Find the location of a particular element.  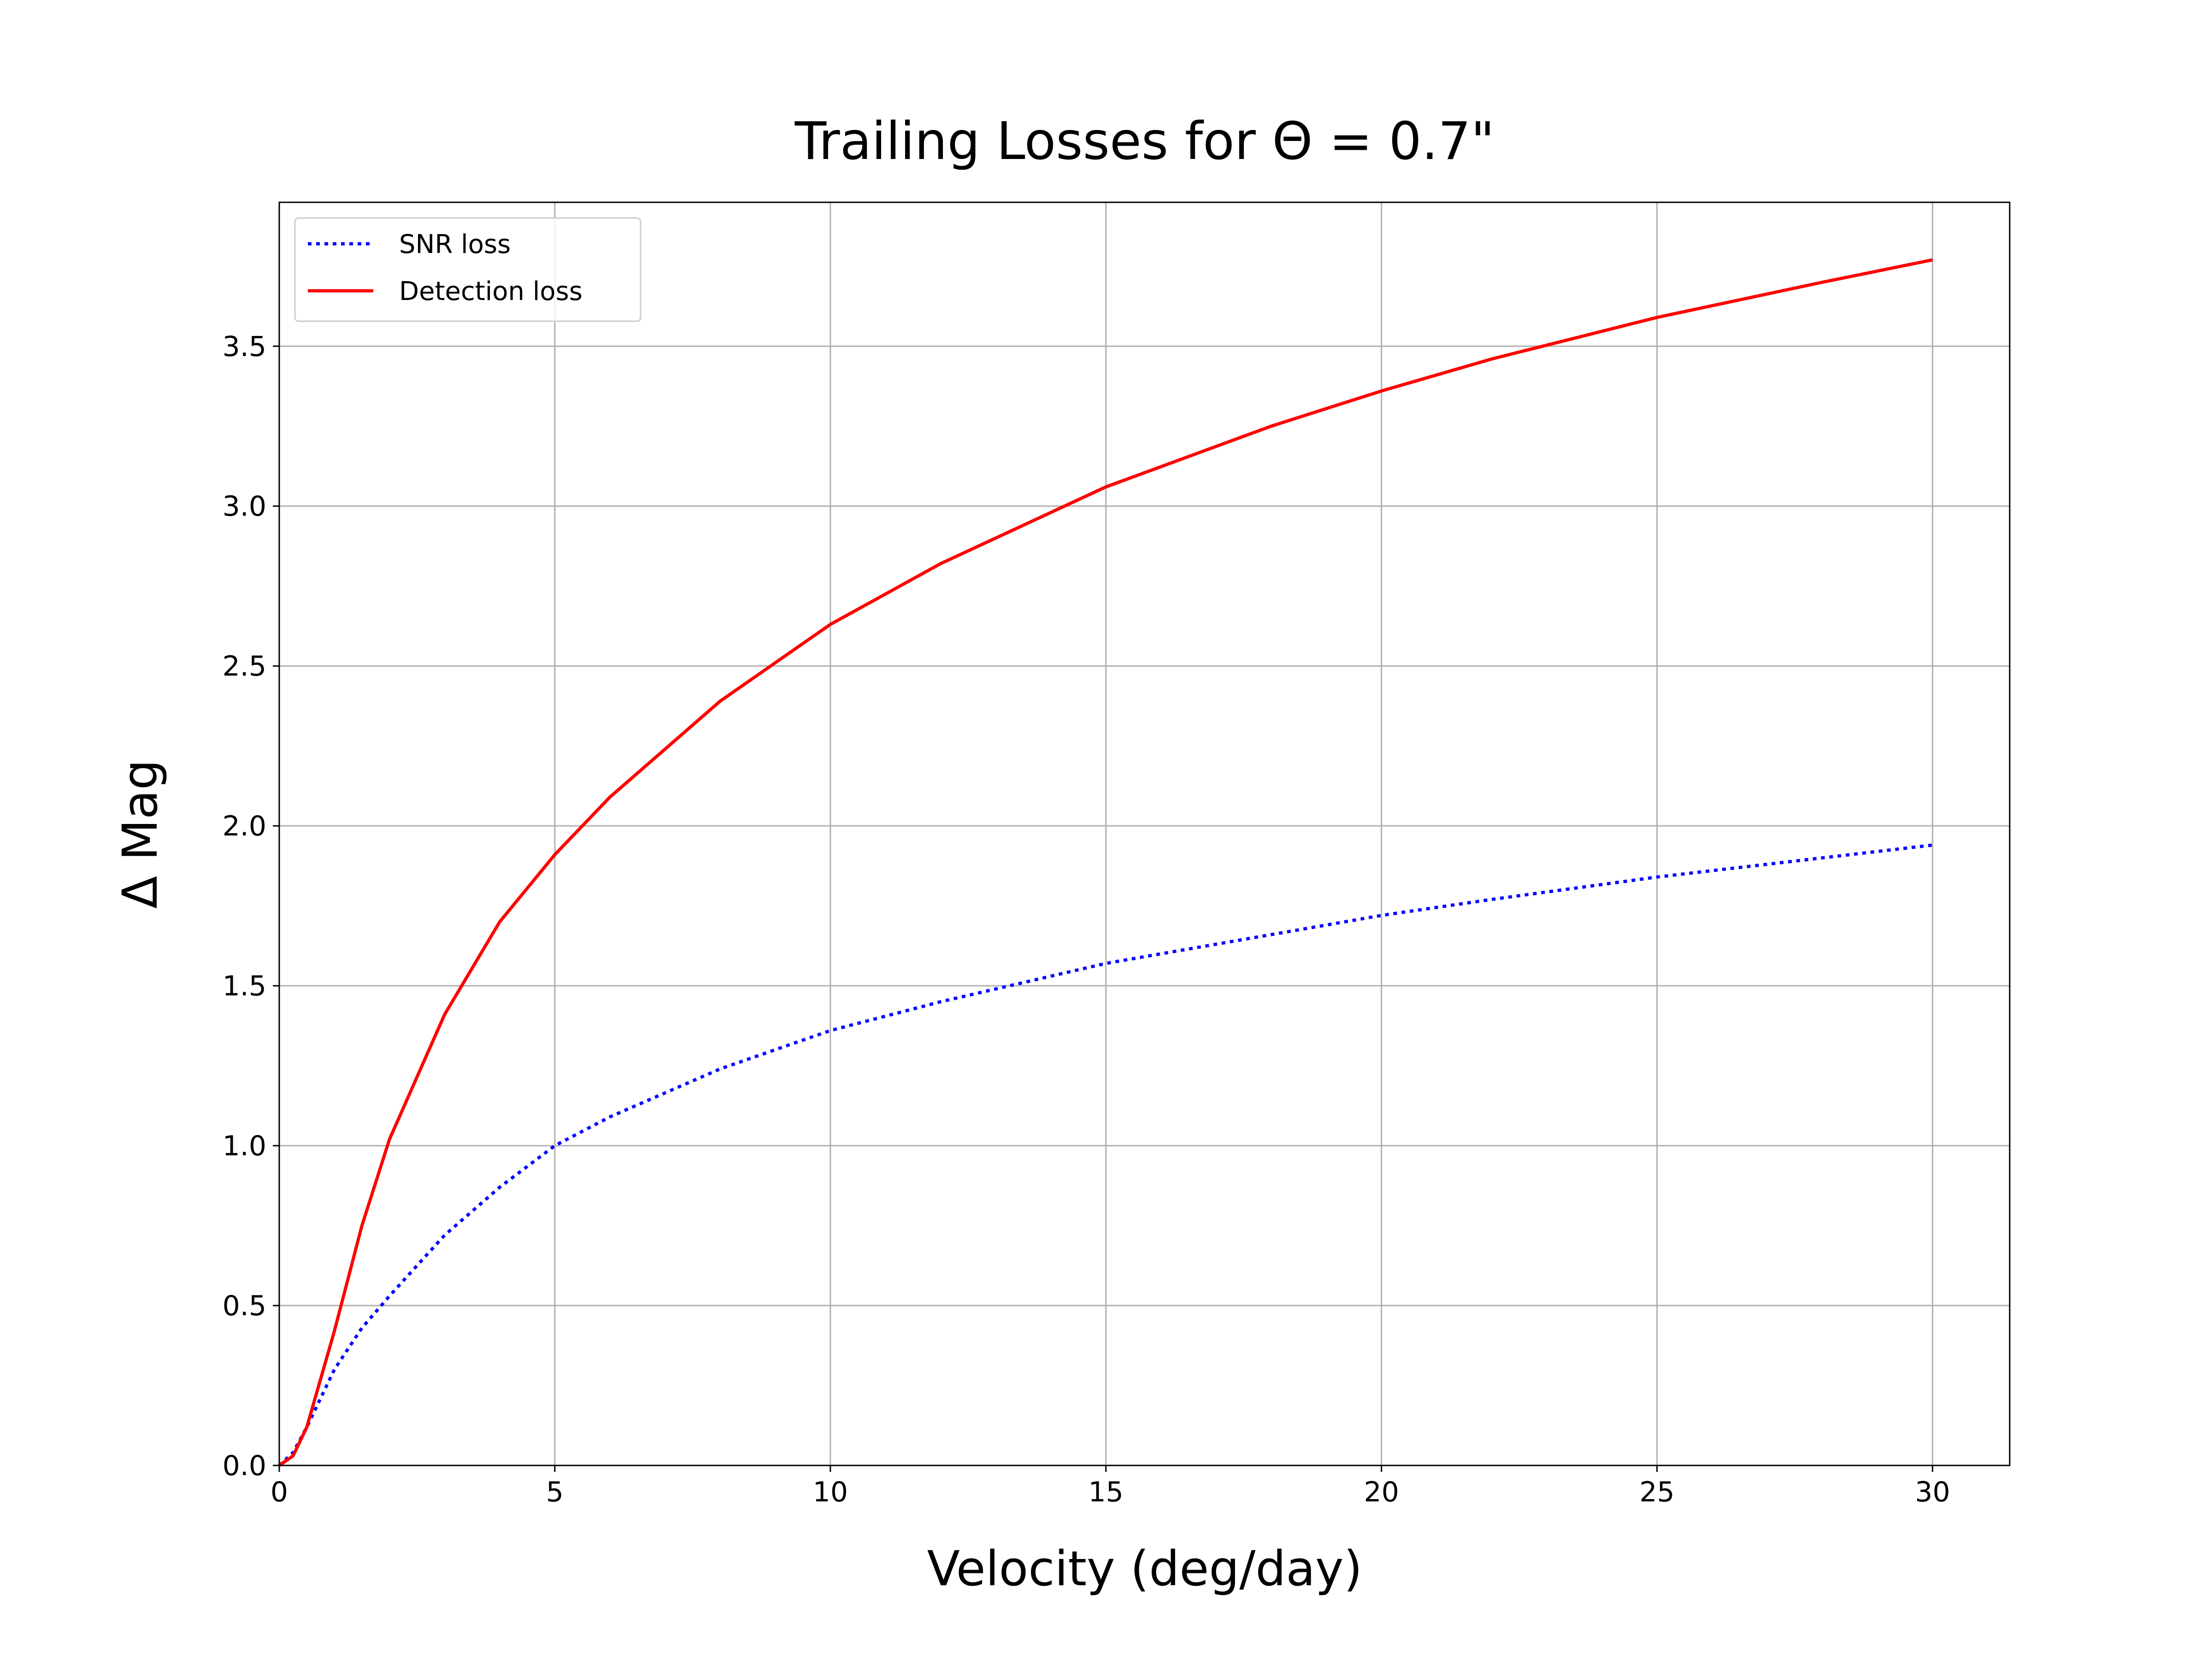

x-tick-label: 0 is located at coordinates (279, 1492).